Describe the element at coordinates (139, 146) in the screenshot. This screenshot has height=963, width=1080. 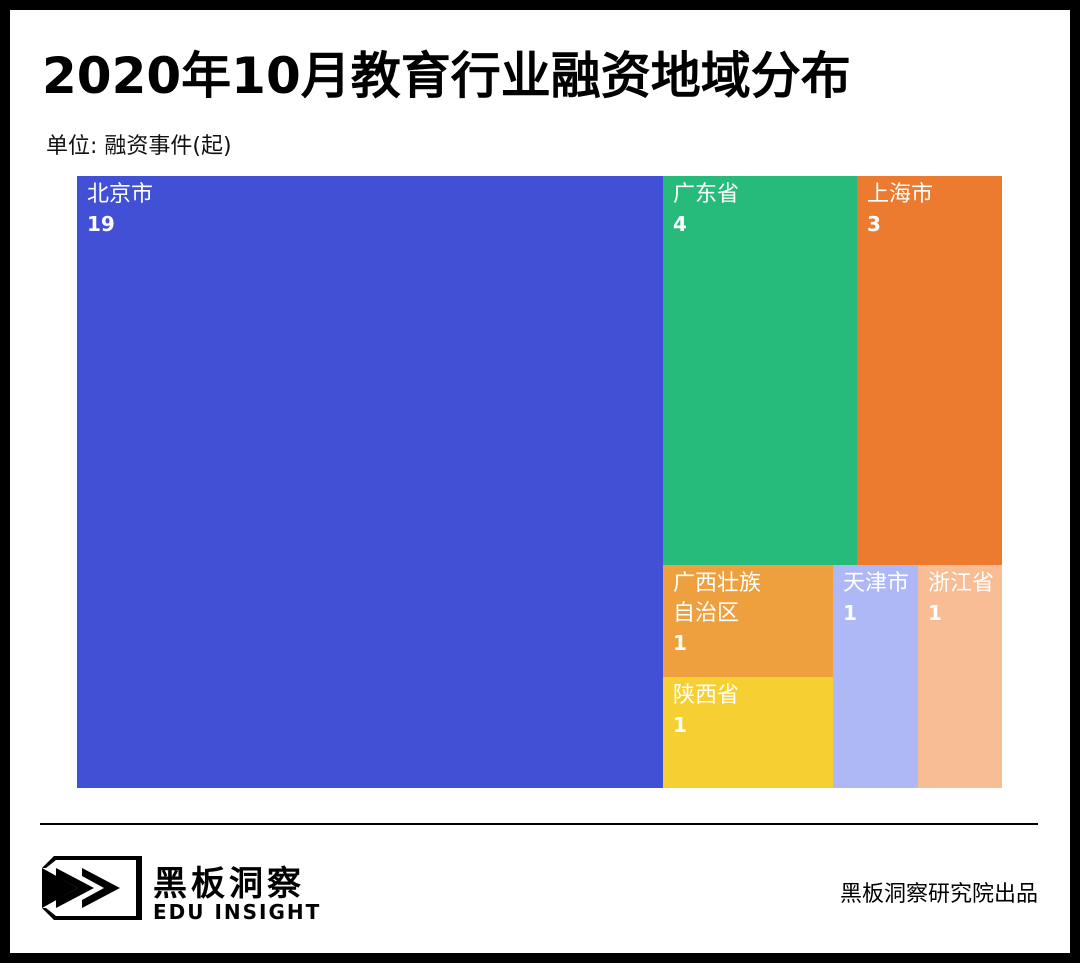
I see `unit-label: 单位: 融资事件(起)` at that location.